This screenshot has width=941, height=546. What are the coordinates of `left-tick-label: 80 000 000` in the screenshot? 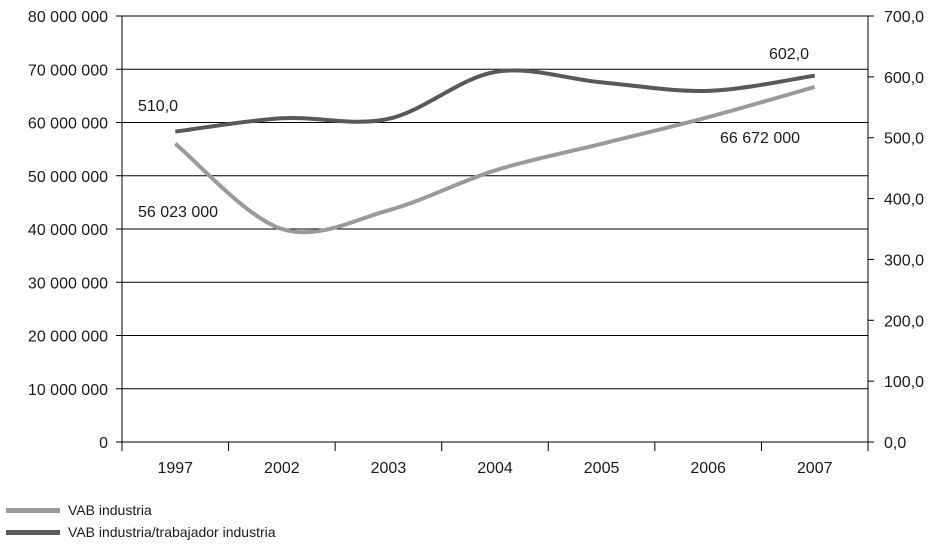 It's located at (68, 17).